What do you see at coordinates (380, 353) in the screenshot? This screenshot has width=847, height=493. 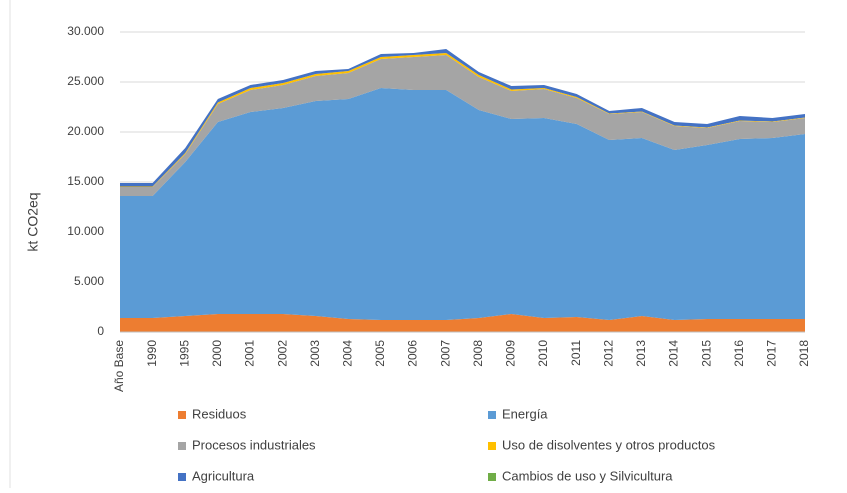 I see `x-tick-label: 2005` at bounding box center [380, 353].